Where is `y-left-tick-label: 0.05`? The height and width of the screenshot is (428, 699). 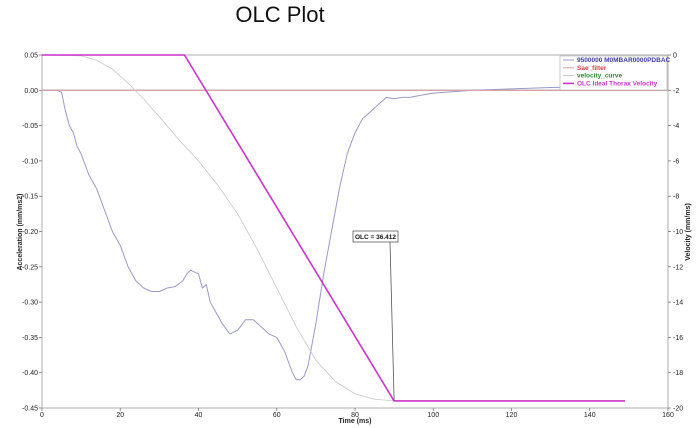
y-left-tick-label: 0.05 is located at coordinates (31, 56).